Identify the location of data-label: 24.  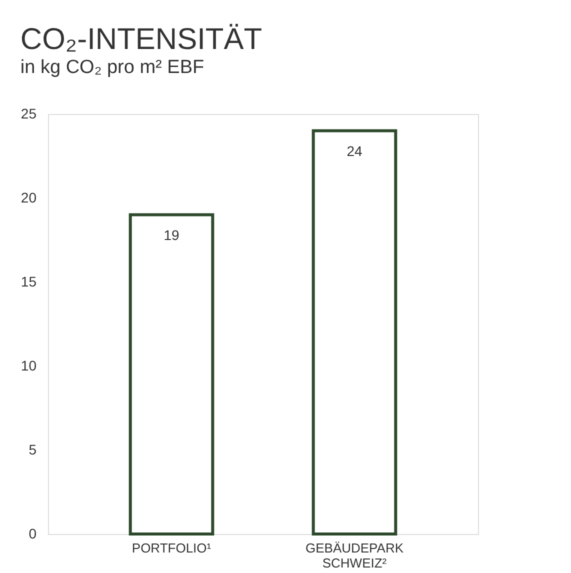
(354, 150).